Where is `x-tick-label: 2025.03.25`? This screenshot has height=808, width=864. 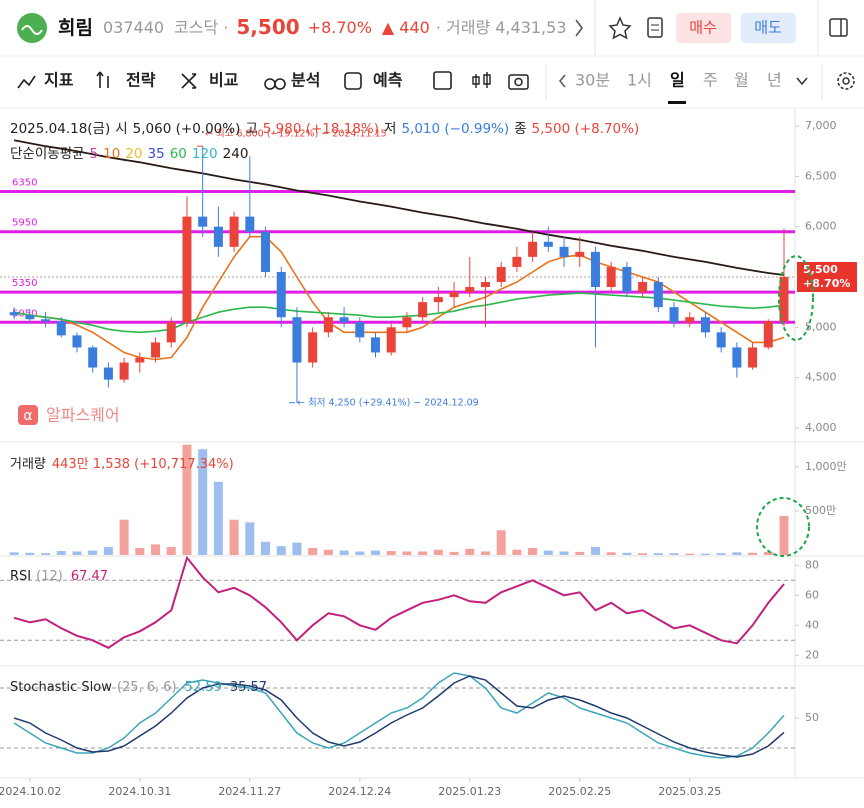 x-tick-label: 2025.03.25 is located at coordinates (689, 791).